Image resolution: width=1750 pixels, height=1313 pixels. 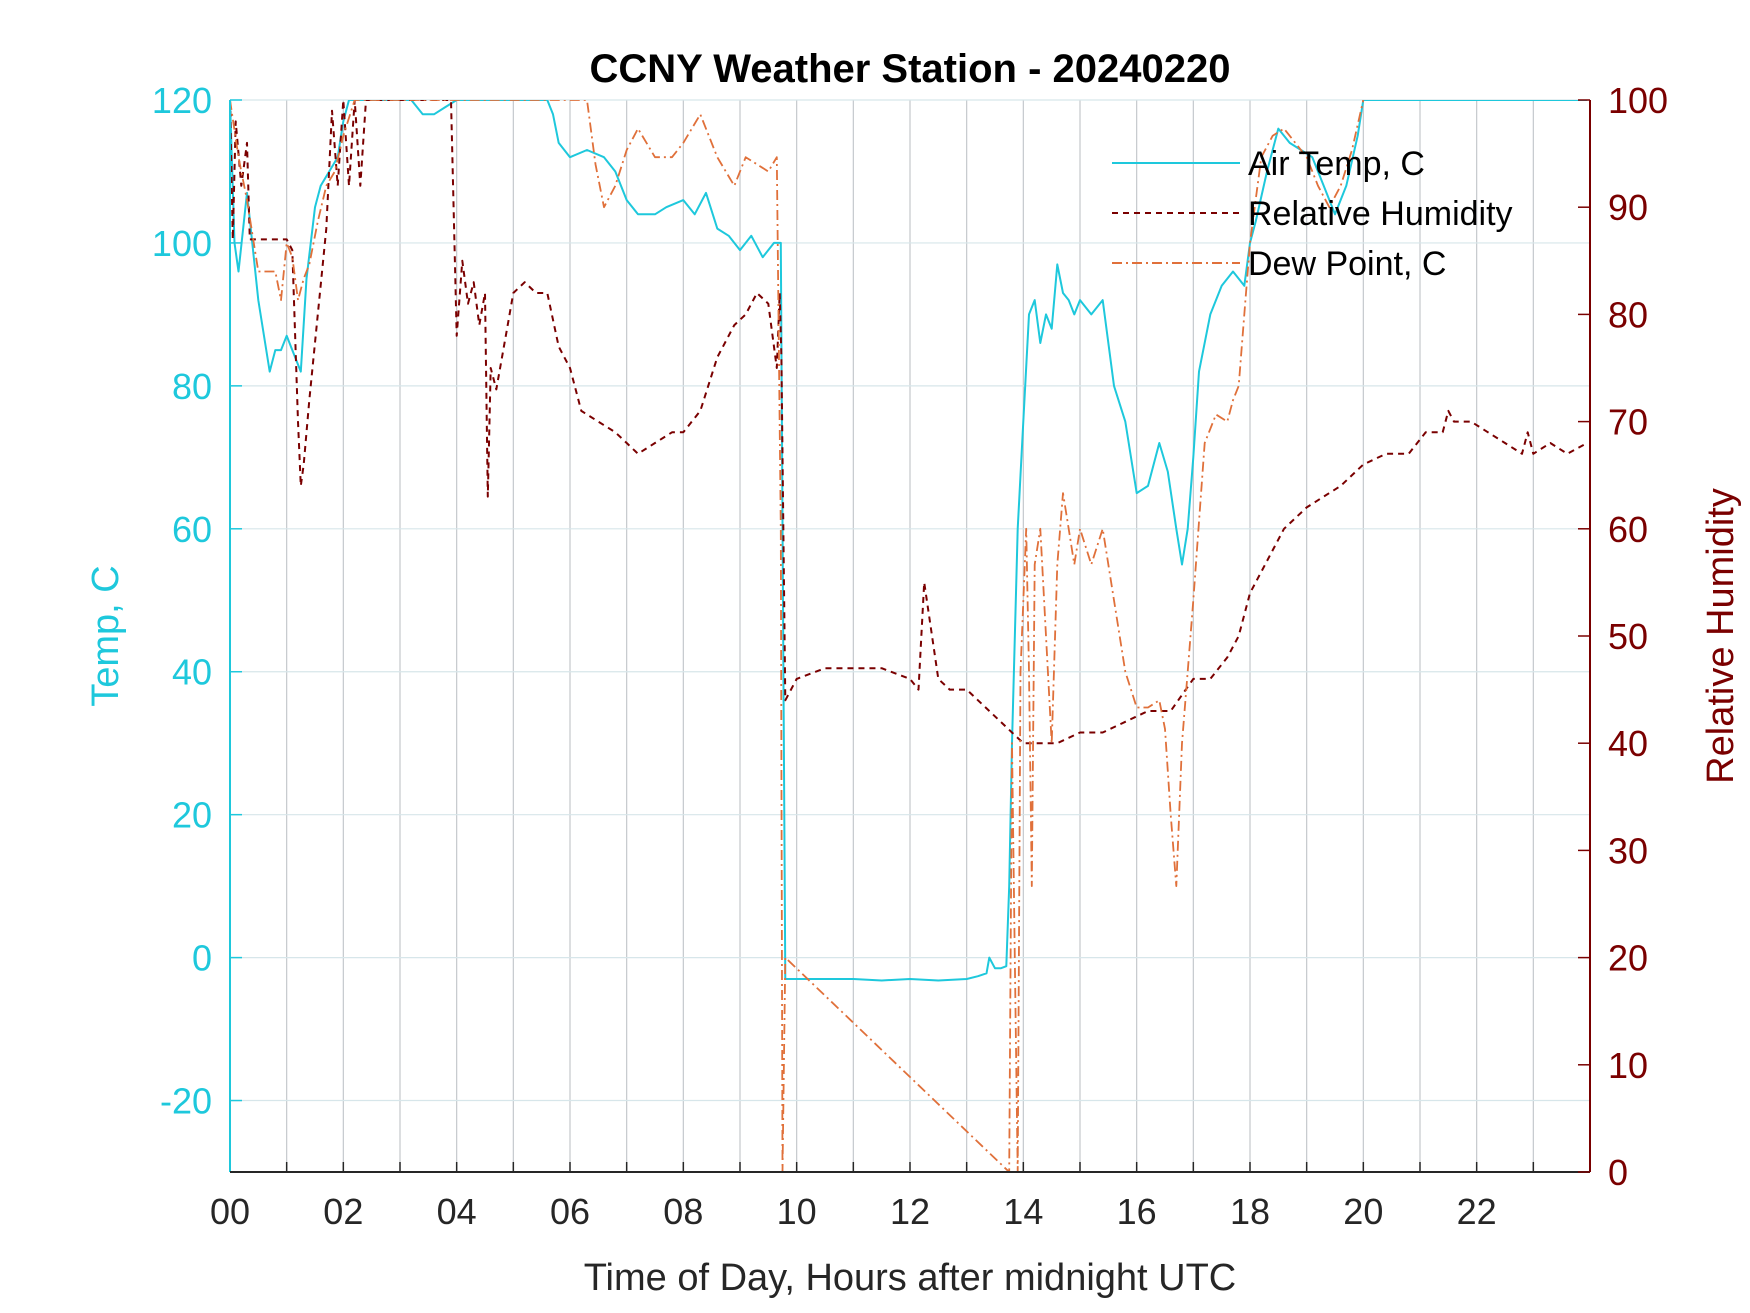 I want to click on x-axis-label: Time of Day, Hours after midnight UTC, so click(x=910, y=1278).